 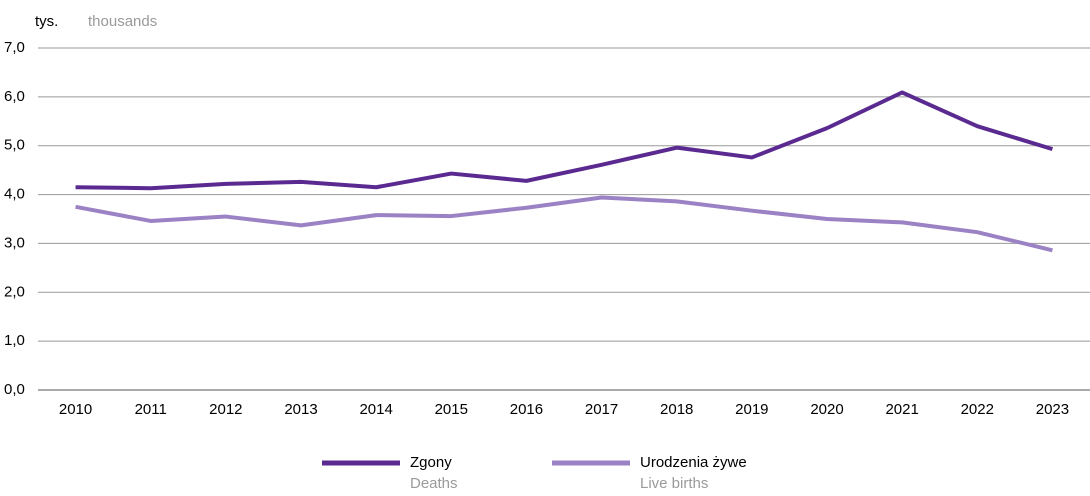 What do you see at coordinates (434, 483) in the screenshot?
I see `legend-label-en: Deaths` at bounding box center [434, 483].